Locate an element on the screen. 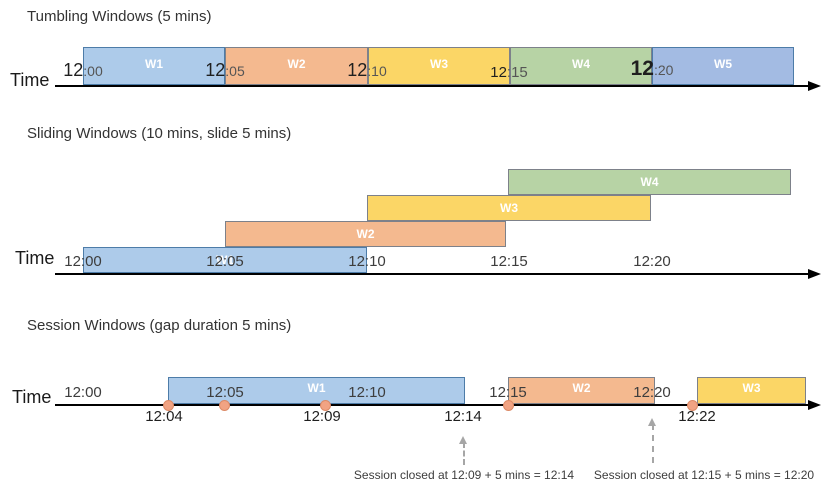 The height and width of the screenshot is (498, 829). event-time-label: 12:09 is located at coordinates (322, 416).